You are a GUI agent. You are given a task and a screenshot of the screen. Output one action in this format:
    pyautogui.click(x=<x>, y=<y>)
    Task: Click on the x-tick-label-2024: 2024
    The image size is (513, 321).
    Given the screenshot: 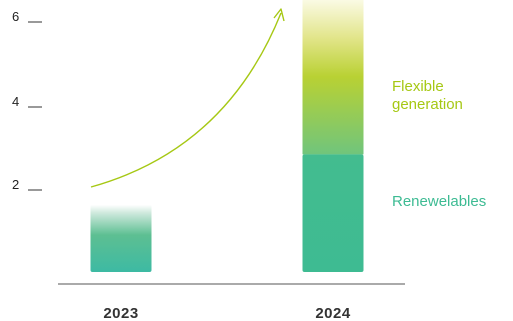 What is the action you would take?
    pyautogui.click(x=333, y=313)
    